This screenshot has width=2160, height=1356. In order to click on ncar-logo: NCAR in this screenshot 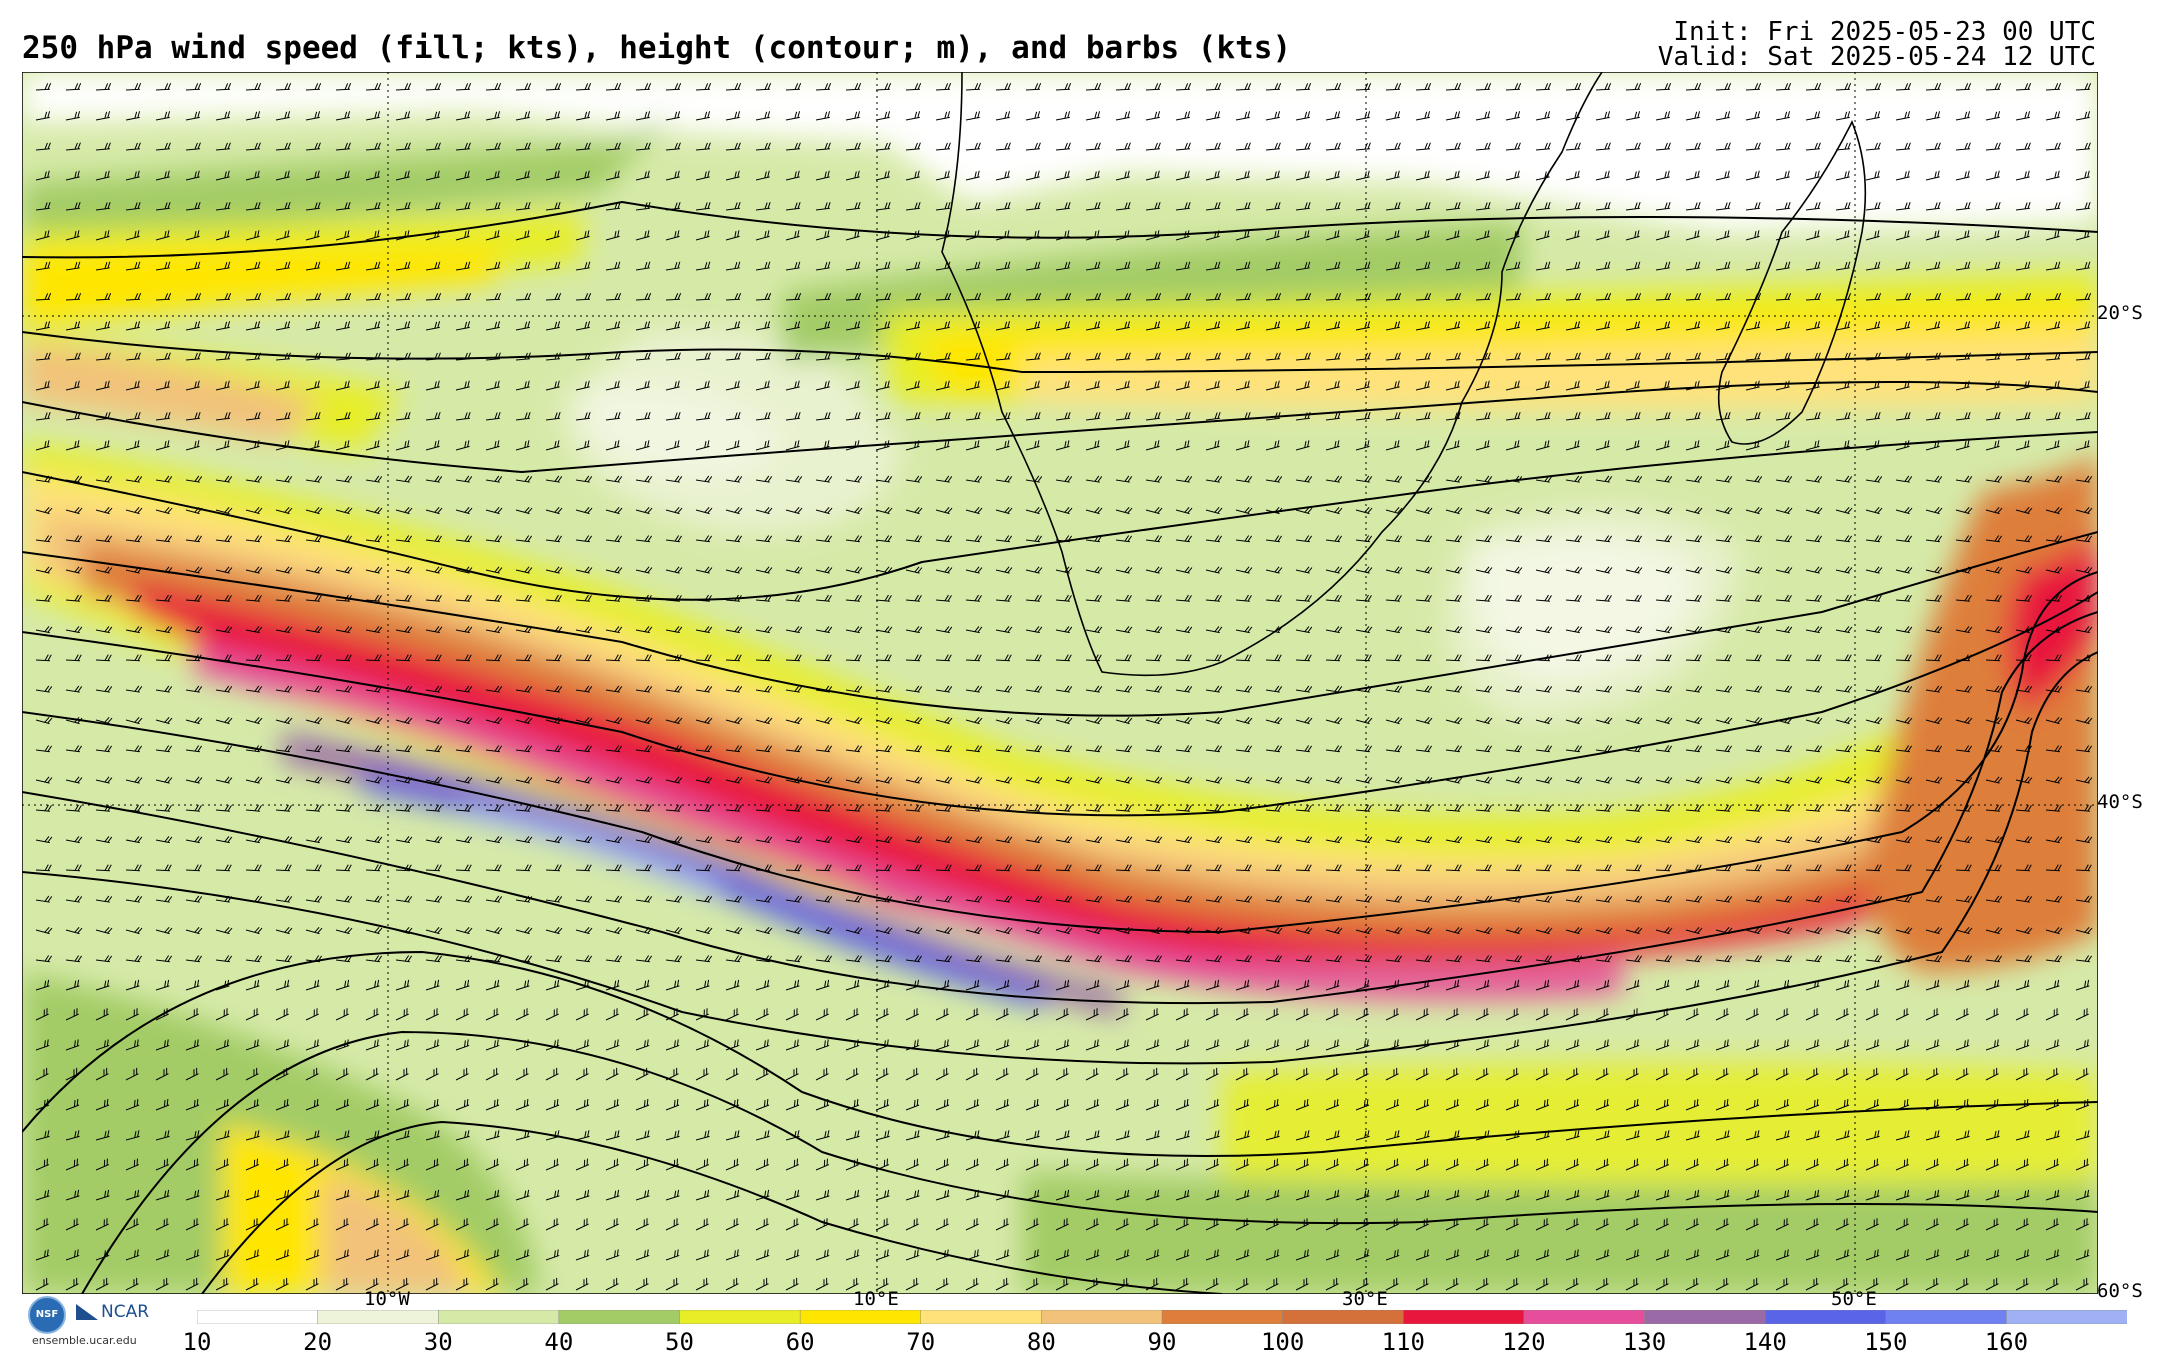, I will do `click(112, 1312)`.